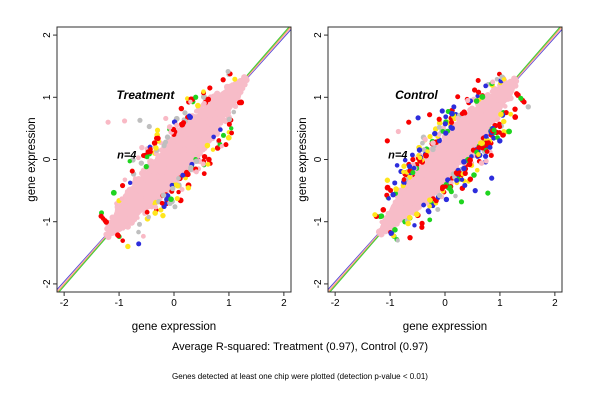  What do you see at coordinates (416, 95) in the screenshot?
I see `panel-title: Control` at bounding box center [416, 95].